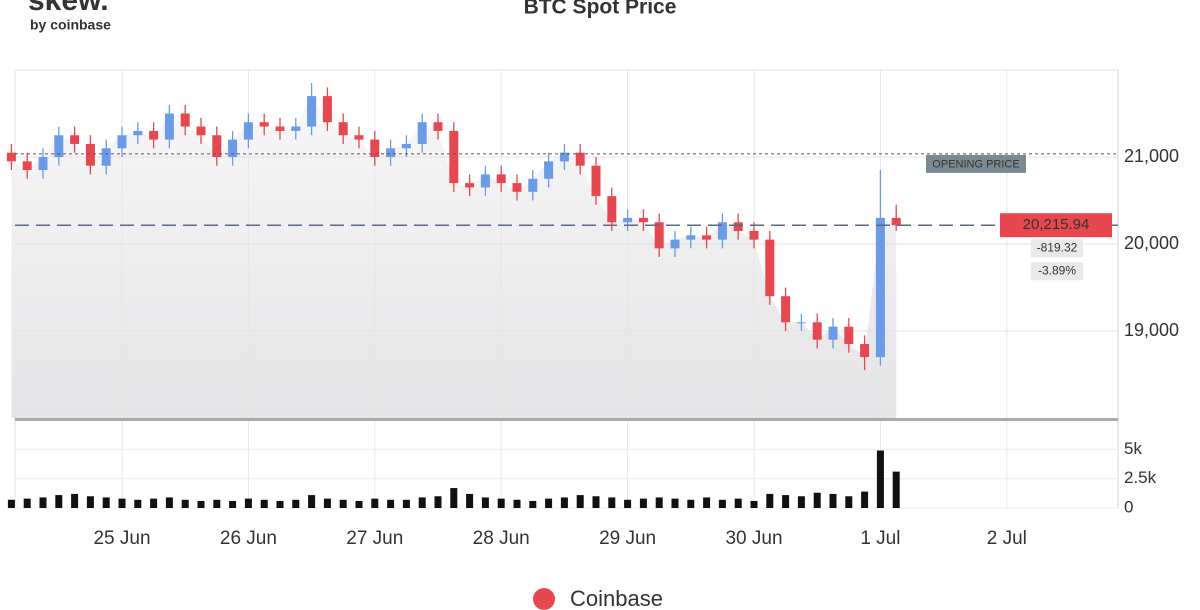 This screenshot has width=1200, height=610. I want to click on x-tick-label: 25 Jun, so click(121, 538).